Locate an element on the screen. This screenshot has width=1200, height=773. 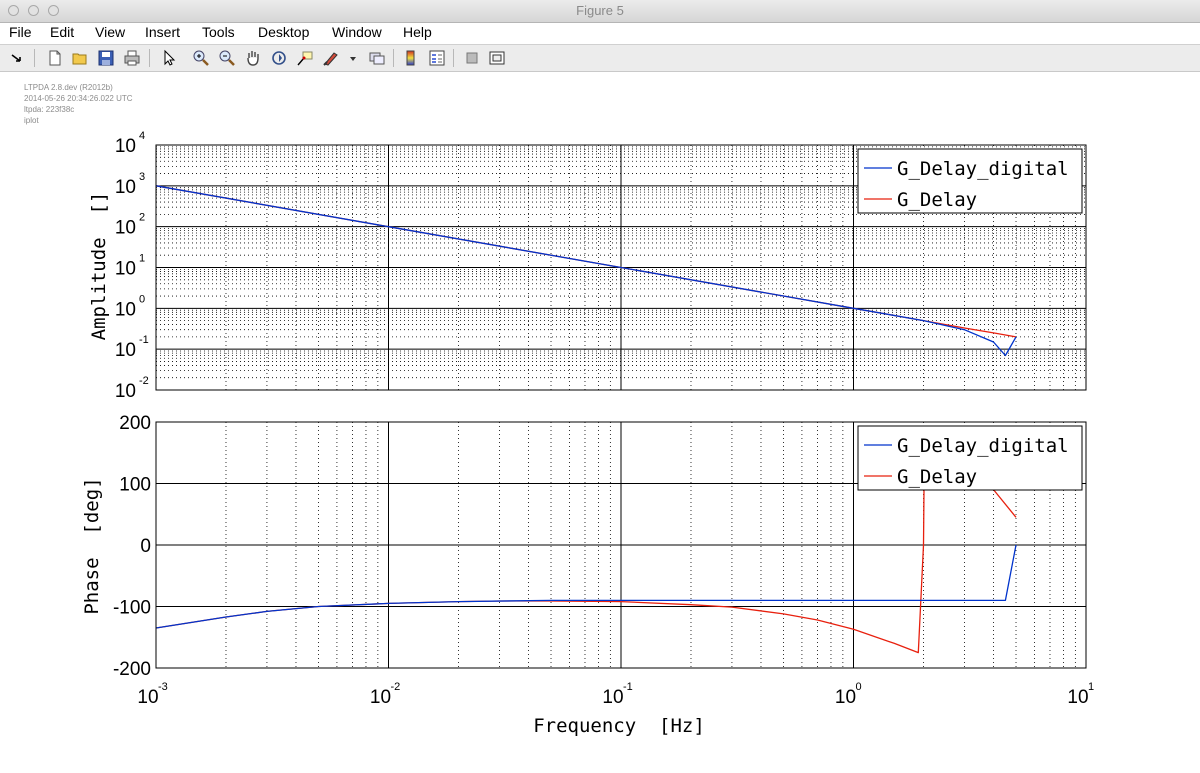
close-window-button is located at coordinates (13, 10).